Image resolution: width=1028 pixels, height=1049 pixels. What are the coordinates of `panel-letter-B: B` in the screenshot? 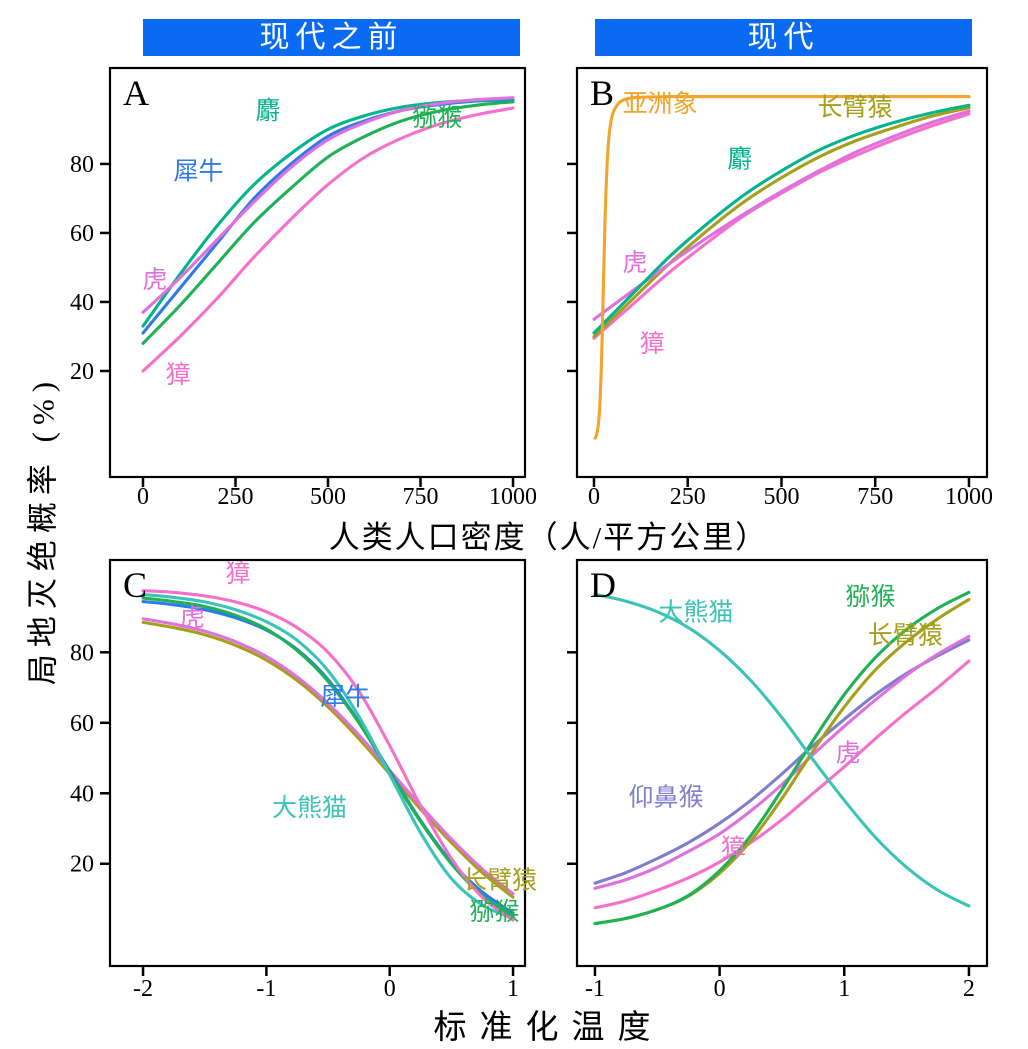 It's located at (602, 93).